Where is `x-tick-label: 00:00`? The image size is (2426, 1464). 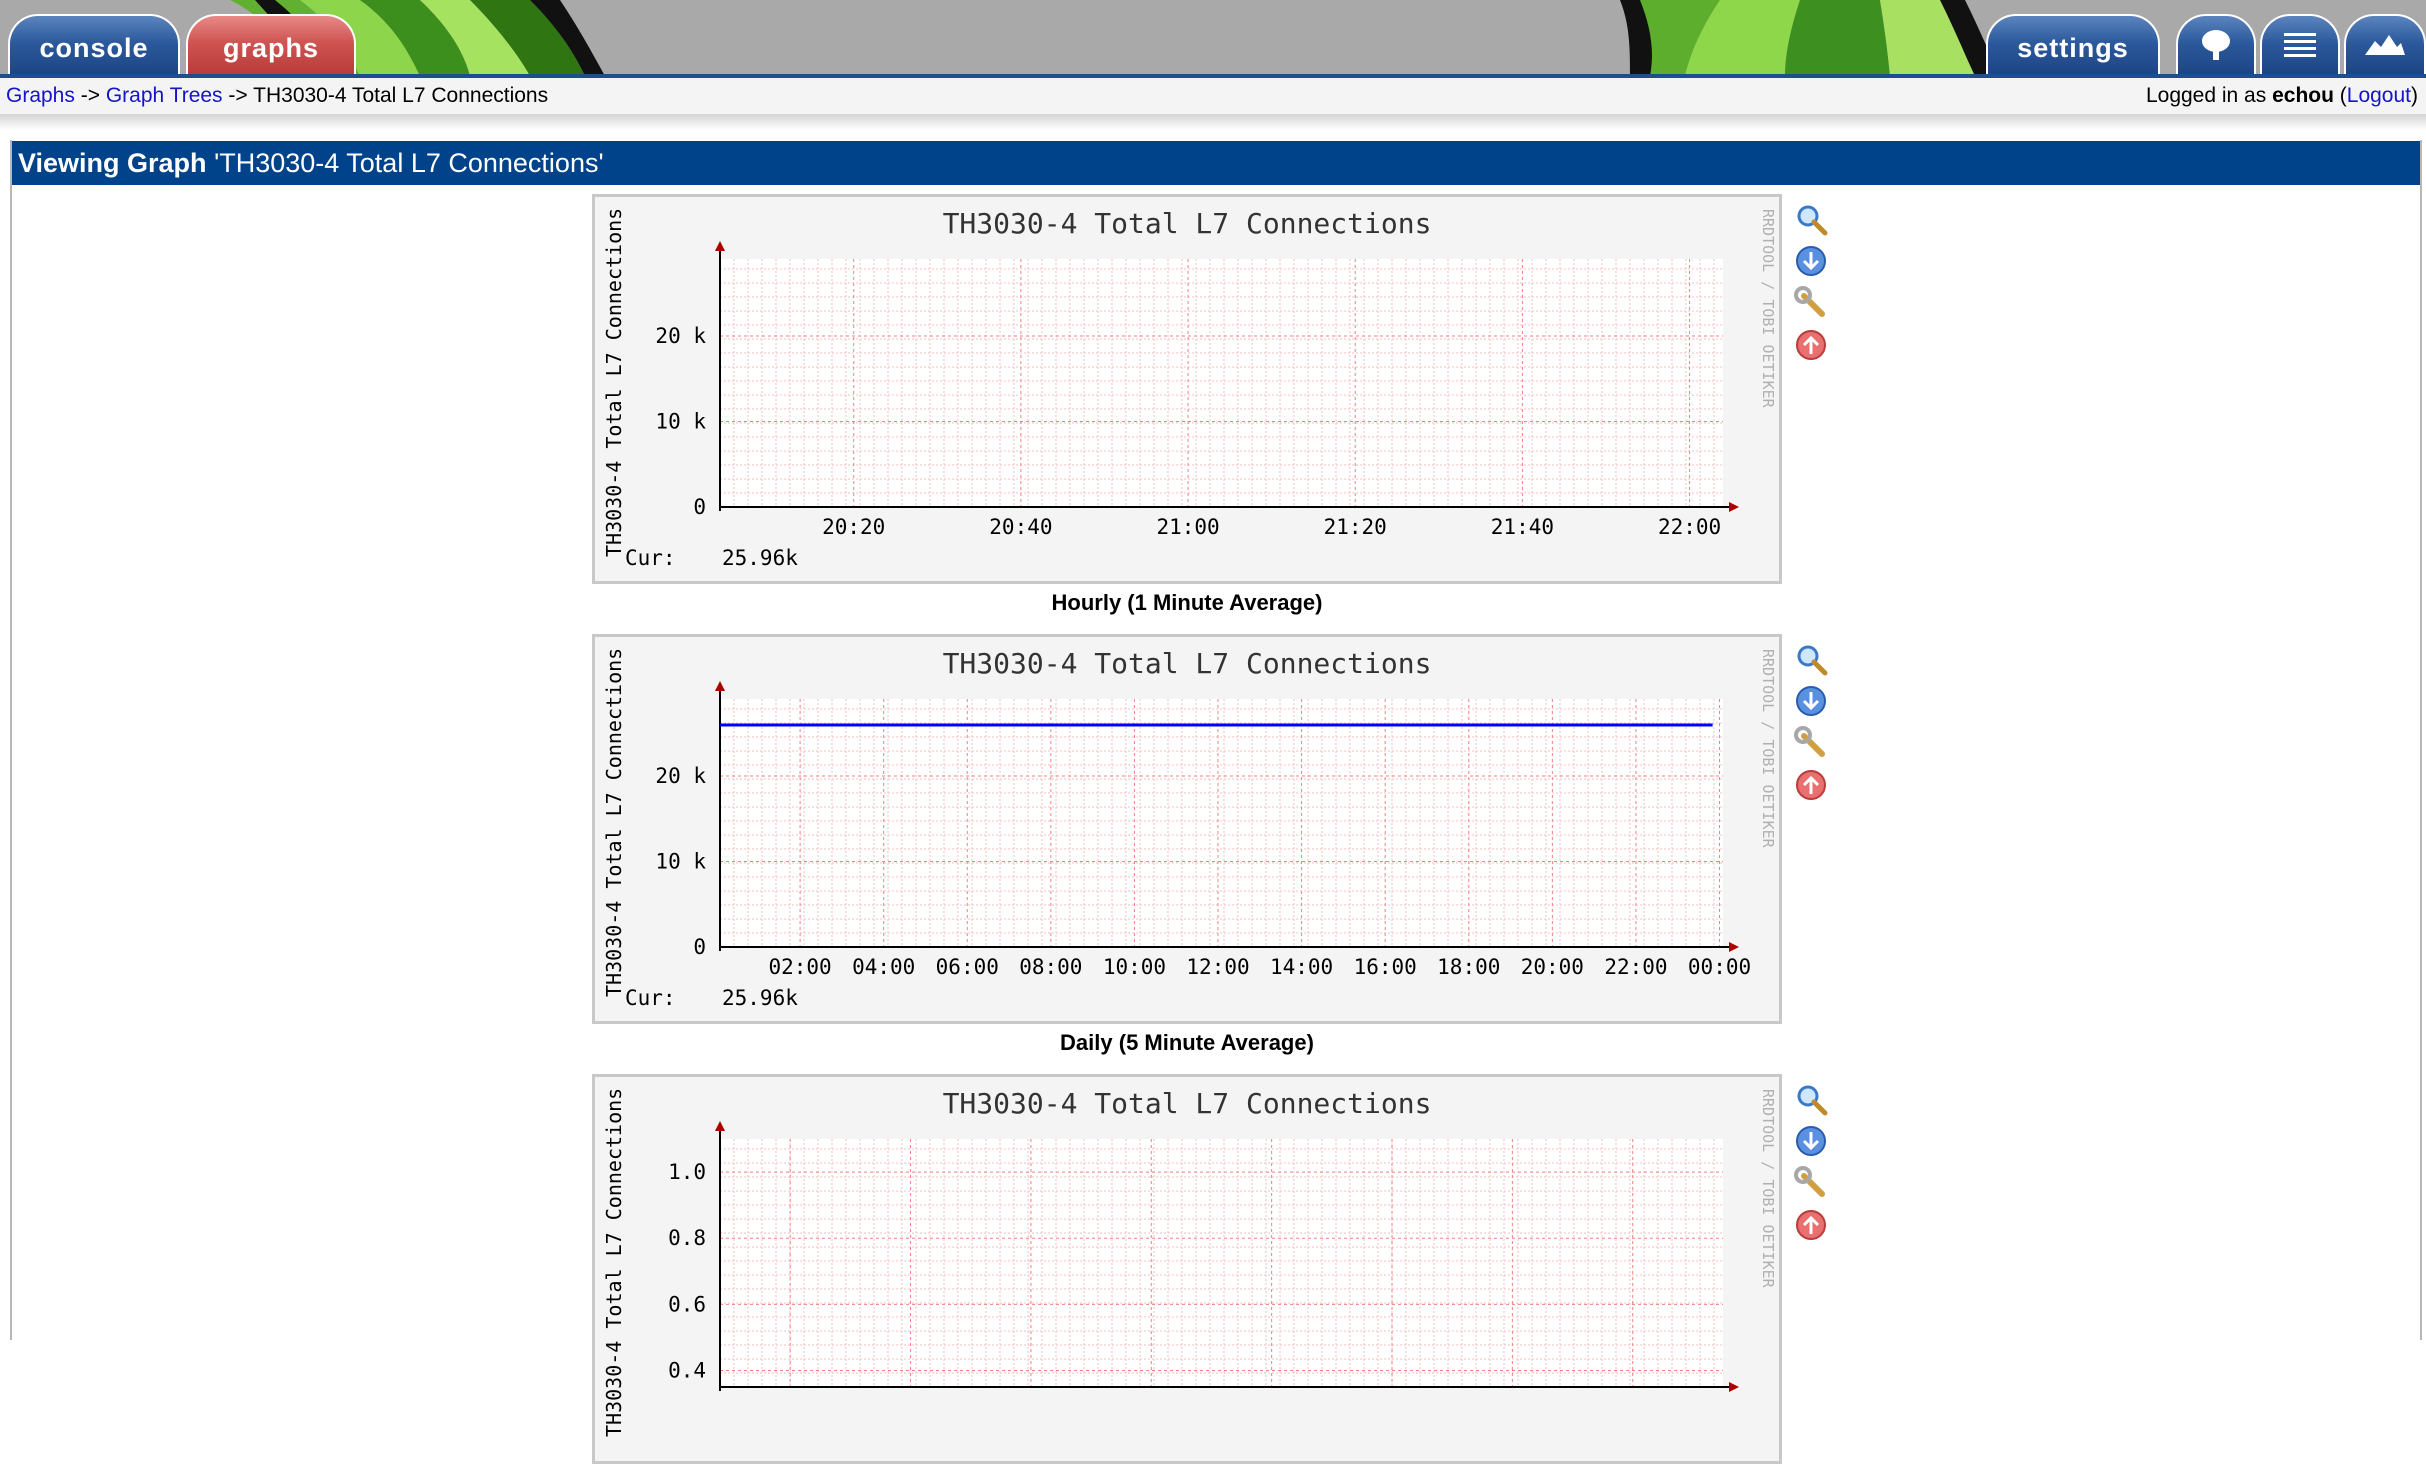
x-tick-label: 00:00 is located at coordinates (1719, 967).